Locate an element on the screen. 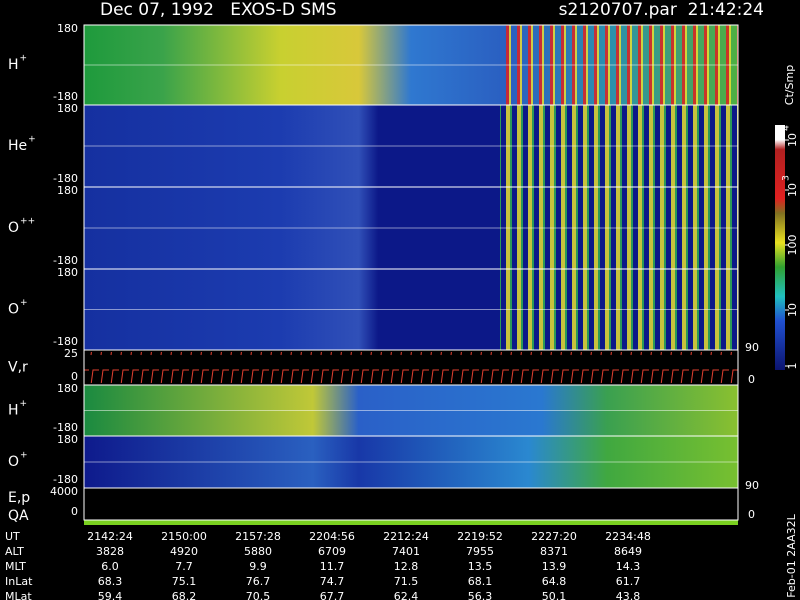 The width and height of the screenshot is (800, 600). cell: 5880 is located at coordinates (258, 551).